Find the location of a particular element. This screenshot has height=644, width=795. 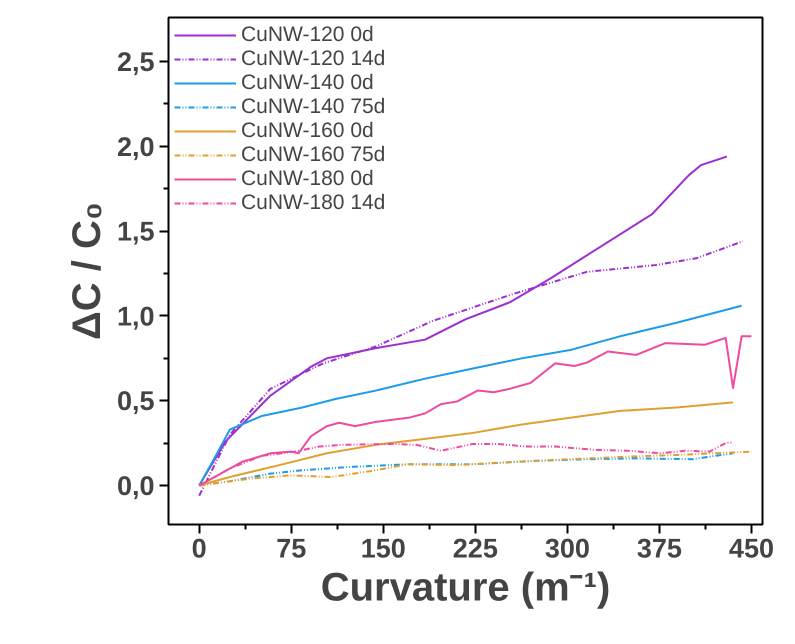

x-tick-label: 75 is located at coordinates (291, 549).